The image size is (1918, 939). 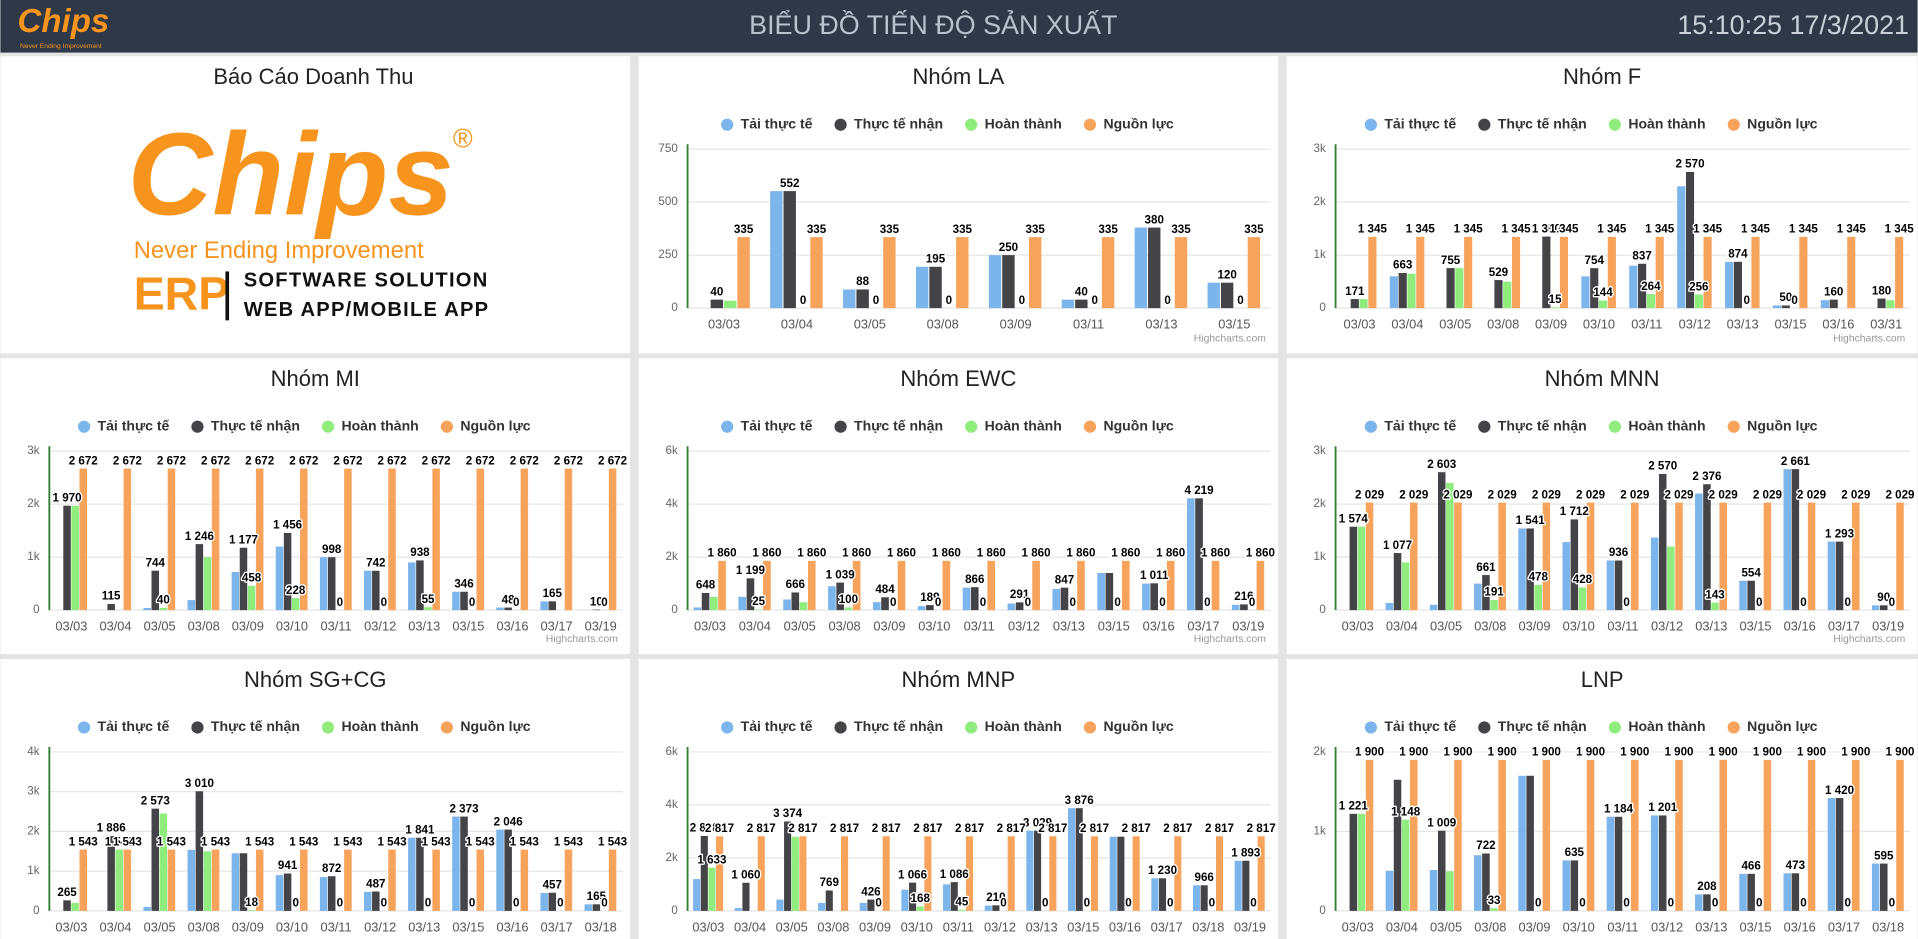 What do you see at coordinates (672, 751) in the screenshot?
I see `y-tick-label: 6k` at bounding box center [672, 751].